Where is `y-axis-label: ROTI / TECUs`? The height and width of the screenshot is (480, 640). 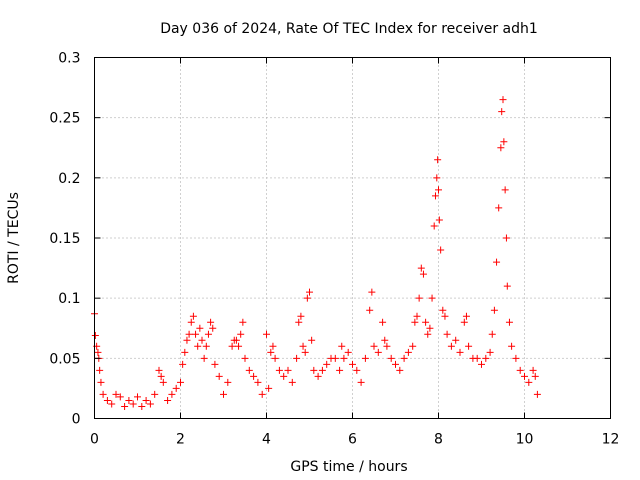 y-axis-label: ROTI / TECUs is located at coordinates (14, 238).